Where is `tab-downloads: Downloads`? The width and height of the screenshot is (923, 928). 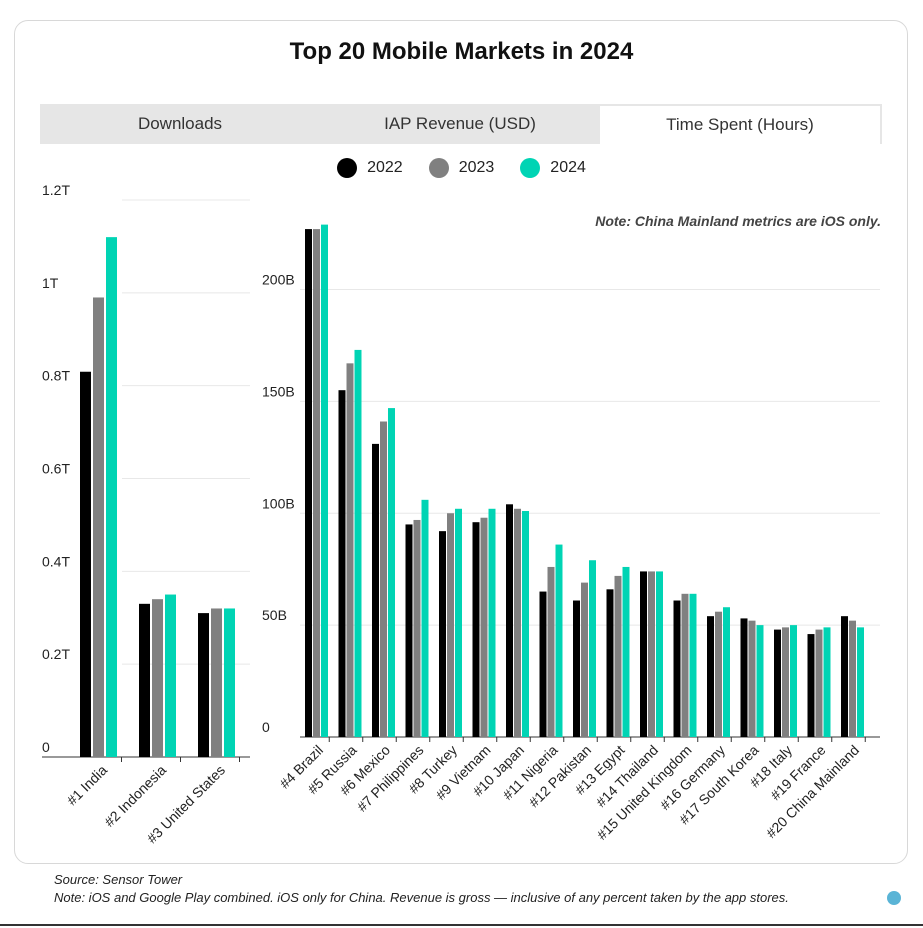
tab-downloads: Downloads is located at coordinates (180, 123).